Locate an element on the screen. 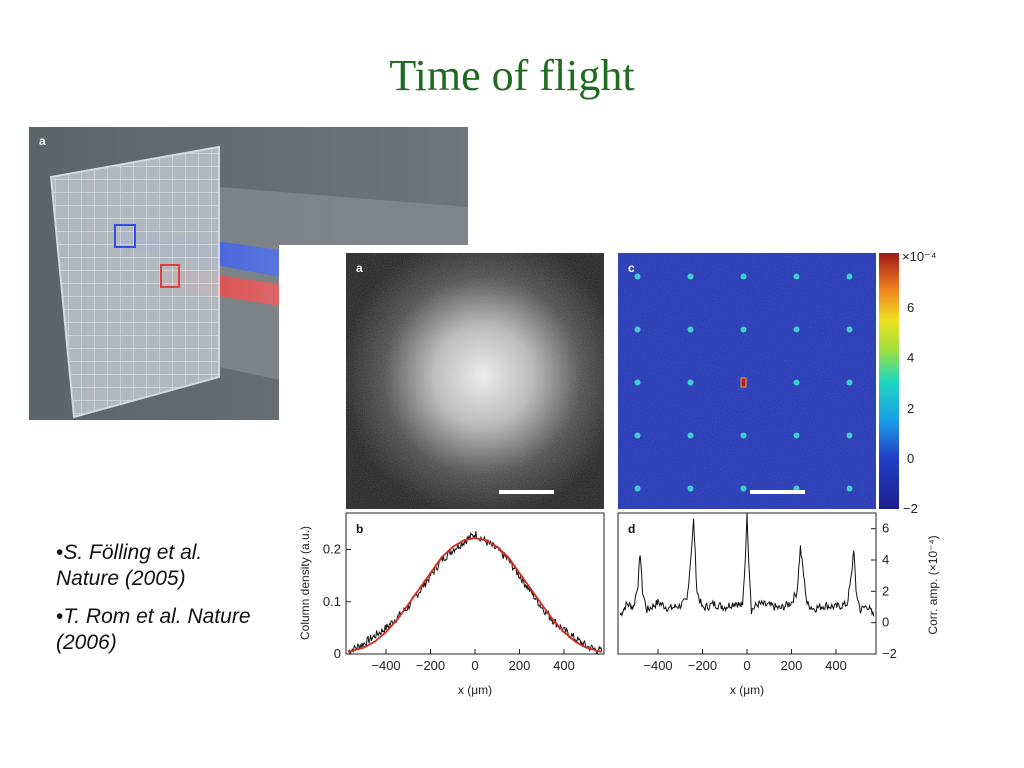 The image size is (1024, 768). colorbar-tick: 2 is located at coordinates (910, 408).